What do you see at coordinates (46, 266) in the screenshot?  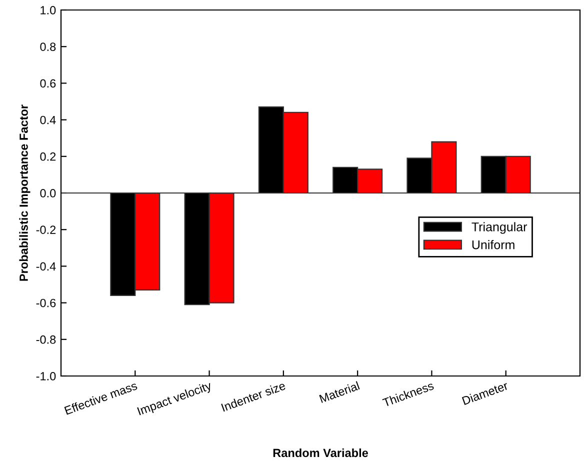 I see `y-tick-label: -0.4` at bounding box center [46, 266].